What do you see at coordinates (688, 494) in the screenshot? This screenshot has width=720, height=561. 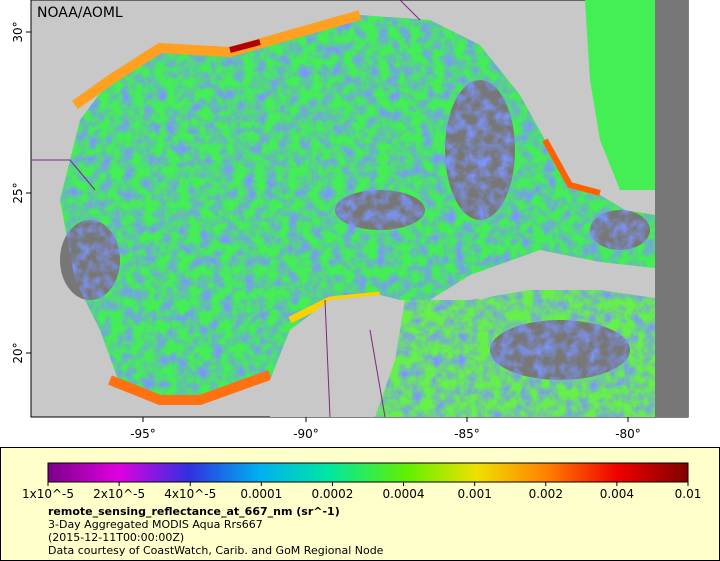 I see `colorbar-label: 0.01` at bounding box center [688, 494].